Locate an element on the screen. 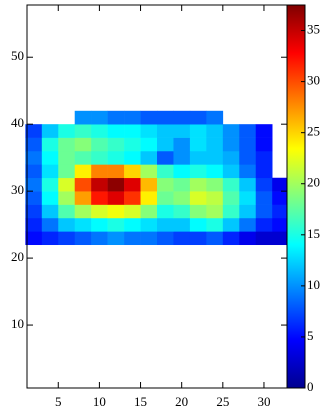 Image resolution: width=321 pixels, height=412 pixels. x-tick-label: 15 is located at coordinates (140, 401).